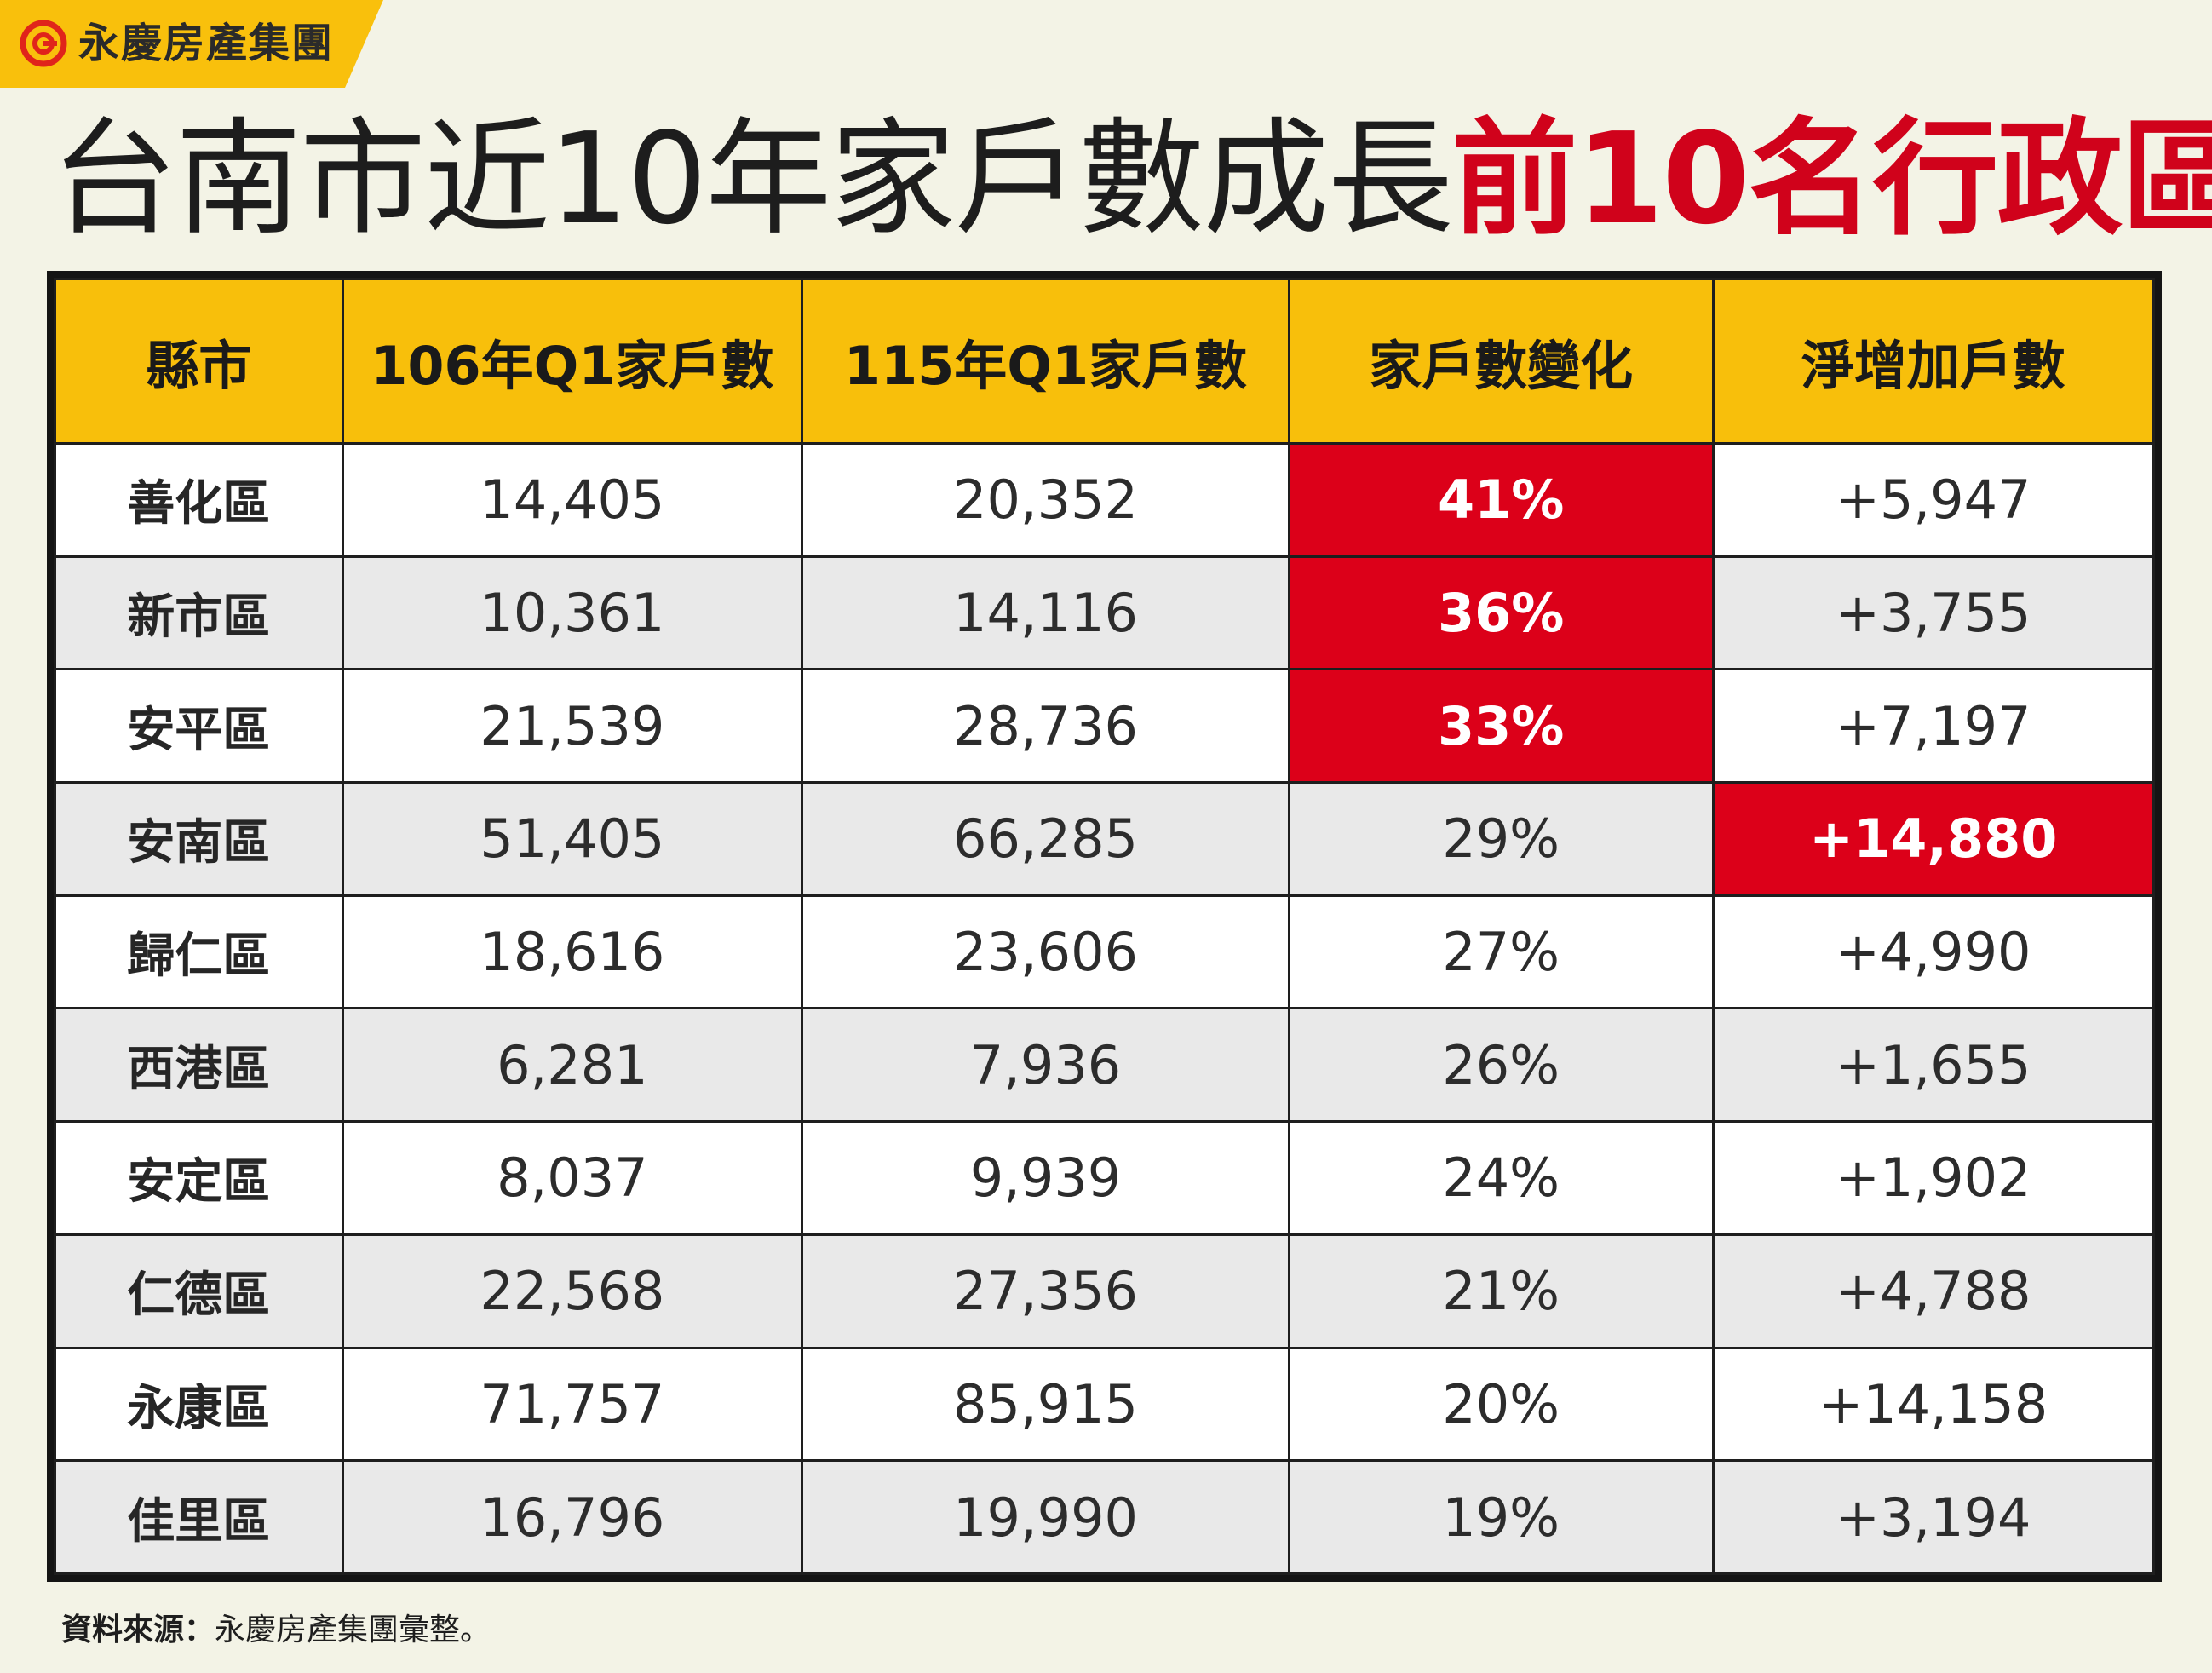  I want to click on change-cell: 27%, so click(1501, 952).